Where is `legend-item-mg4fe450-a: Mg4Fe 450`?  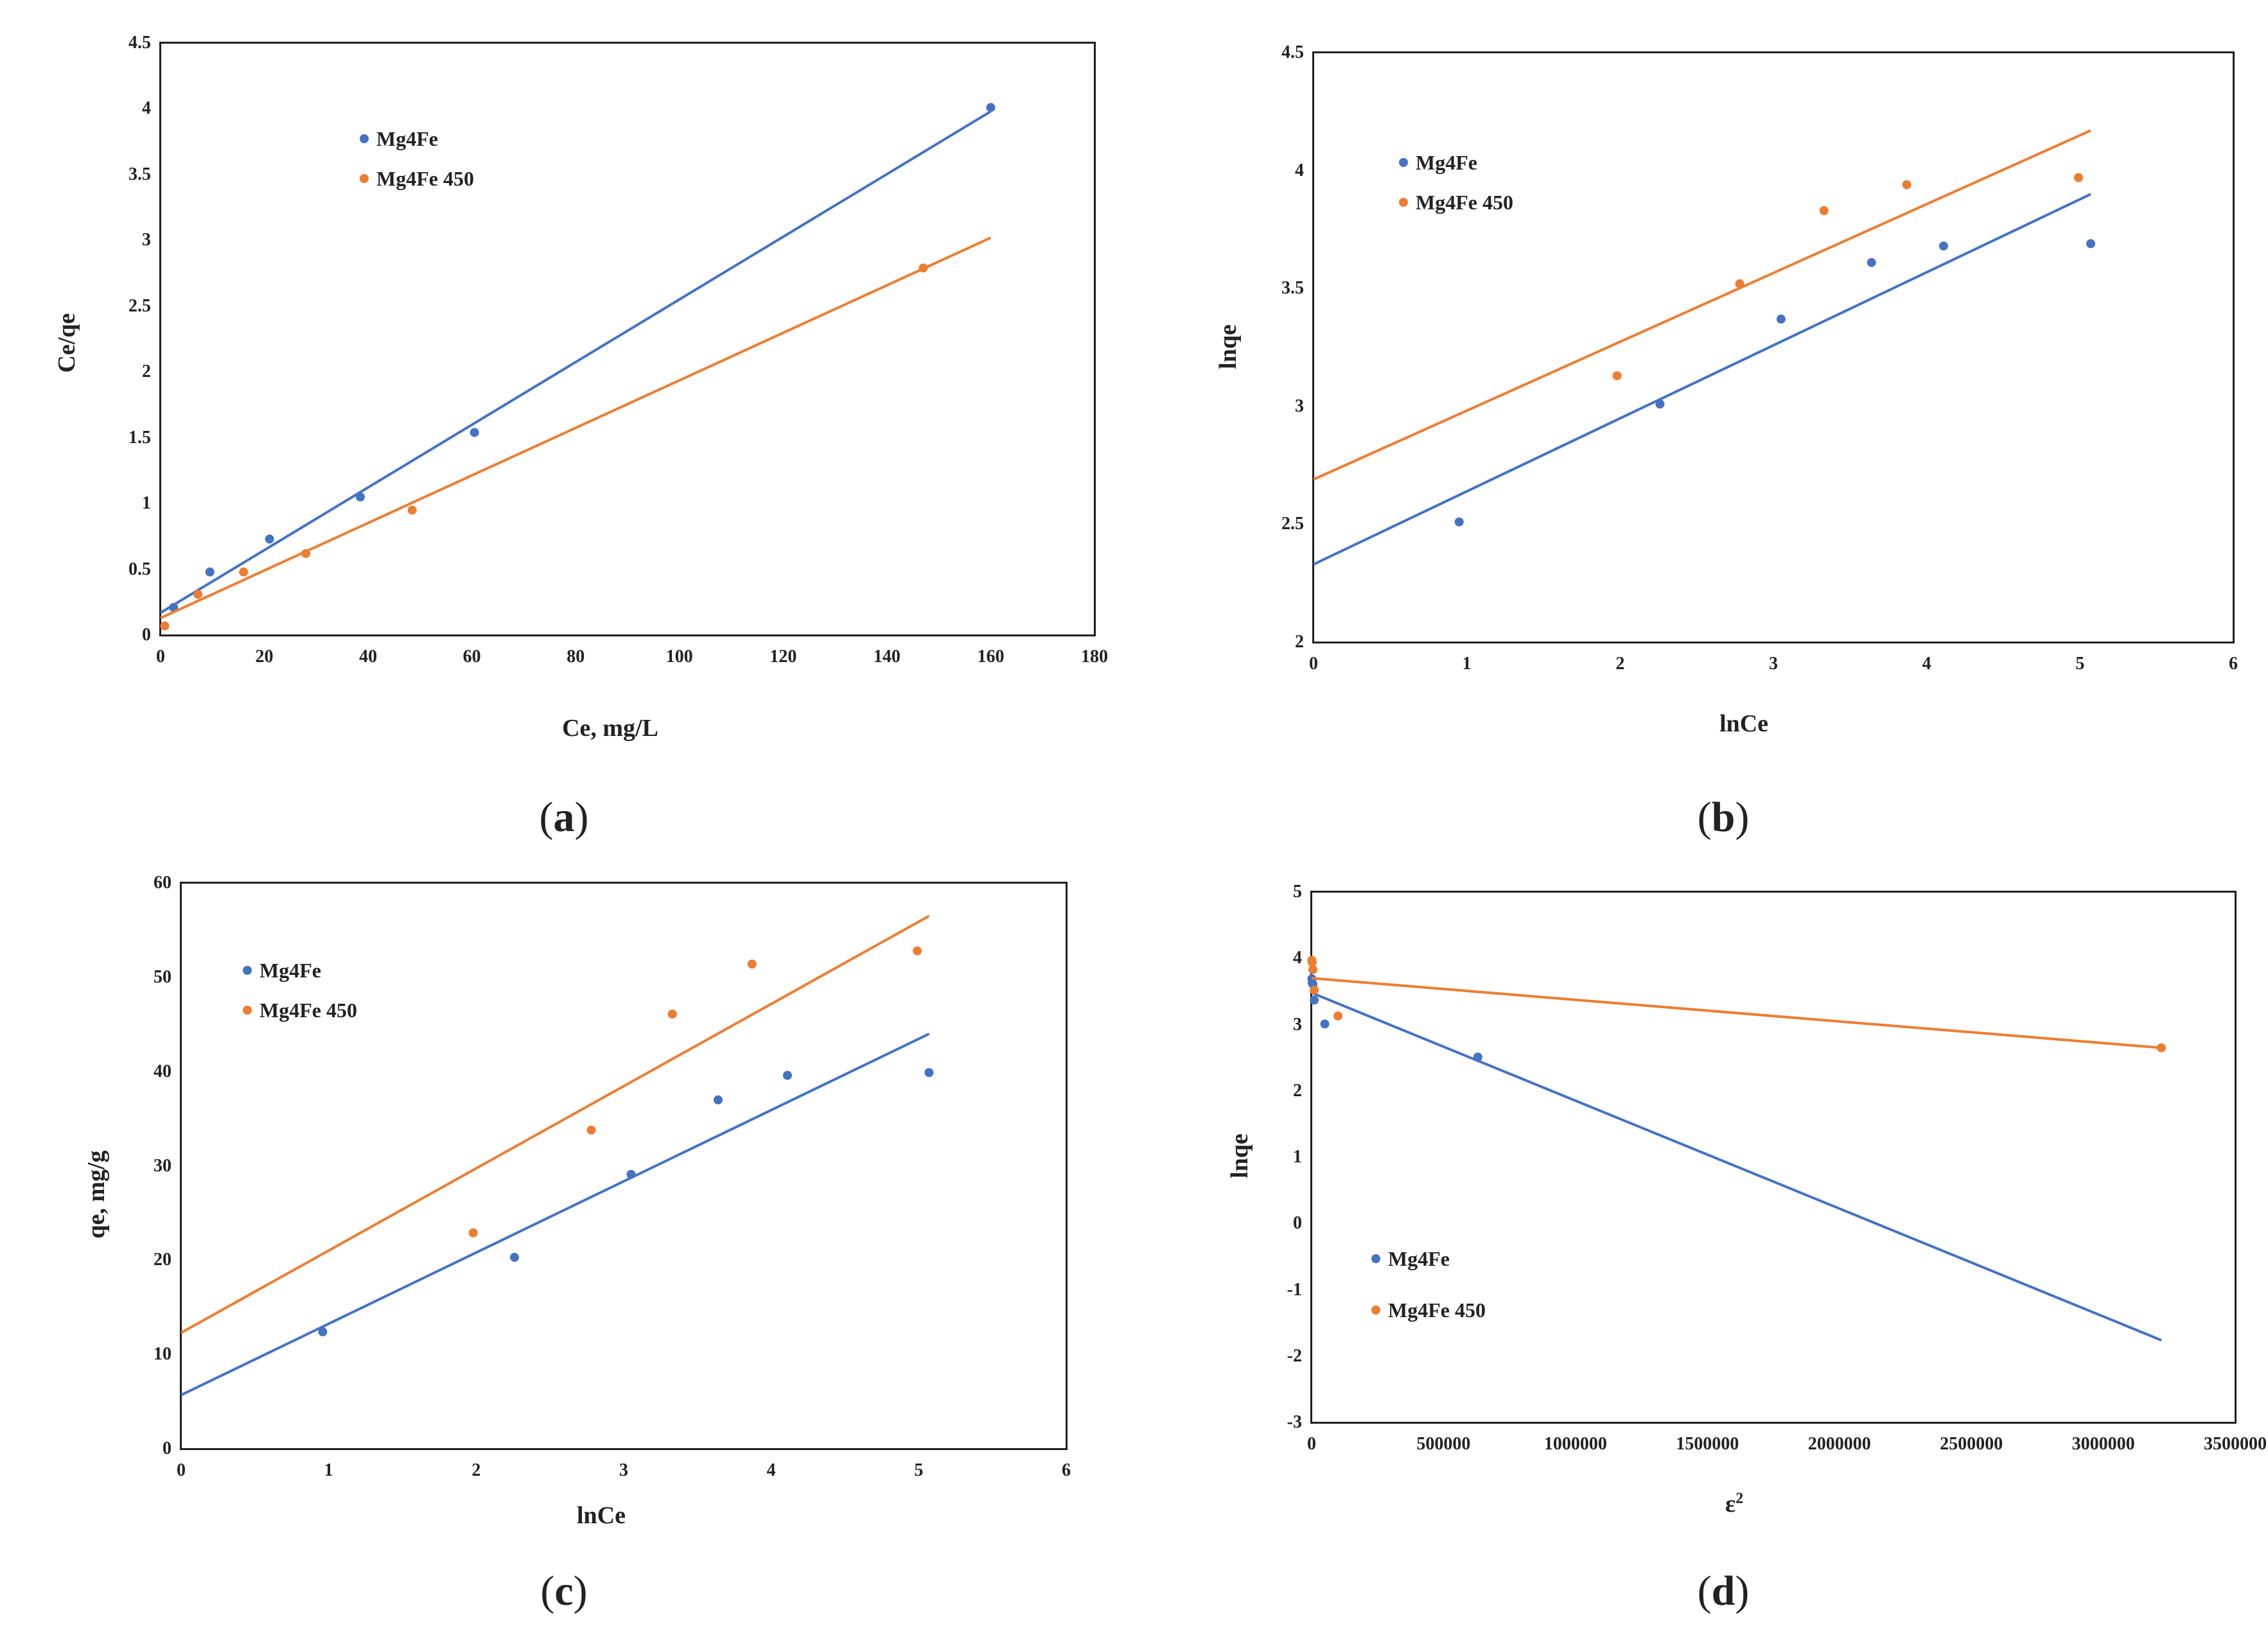 legend-item-mg4fe450-a: Mg4Fe 450 is located at coordinates (417, 178).